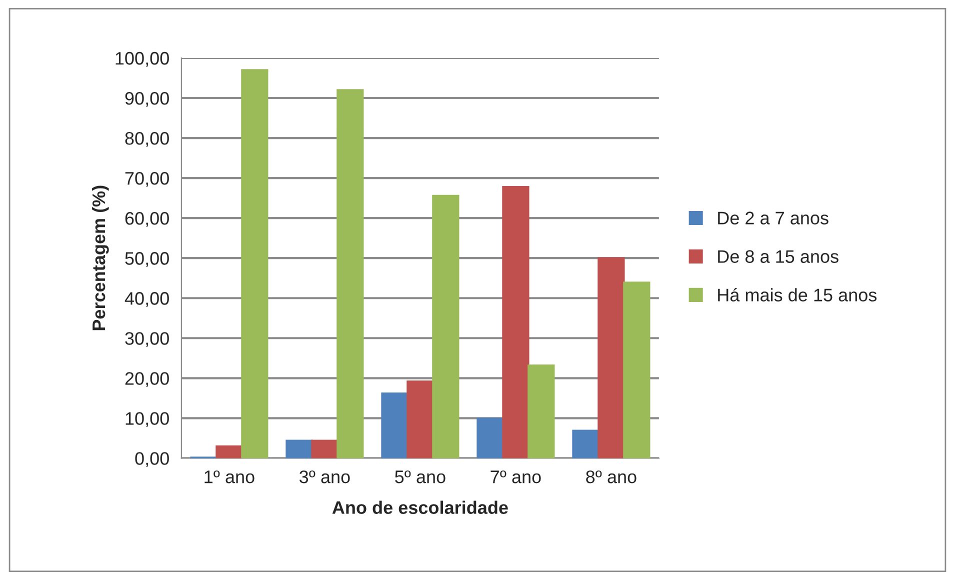  What do you see at coordinates (100, 258) in the screenshot?
I see `y-axis-title: Percentagem (%)` at bounding box center [100, 258].